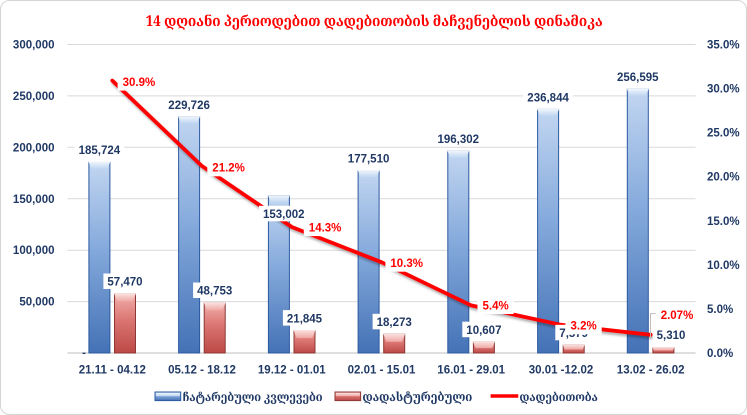 Image resolution: width=747 pixels, height=415 pixels. Describe the element at coordinates (671, 336) in the screenshot. I see `svg-text: 5,310` at that location.